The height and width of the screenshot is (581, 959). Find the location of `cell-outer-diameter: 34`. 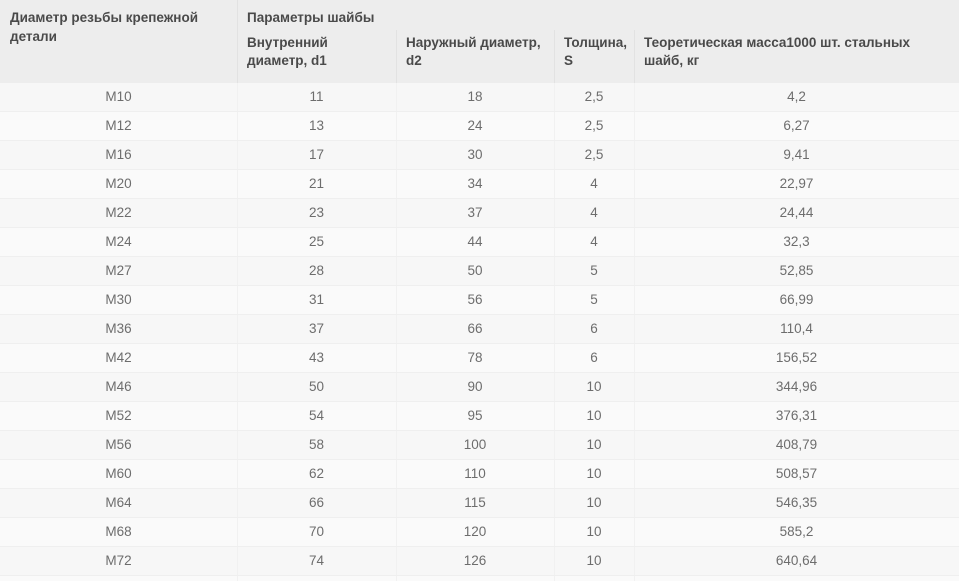

cell-outer-diameter: 34 is located at coordinates (475, 184).